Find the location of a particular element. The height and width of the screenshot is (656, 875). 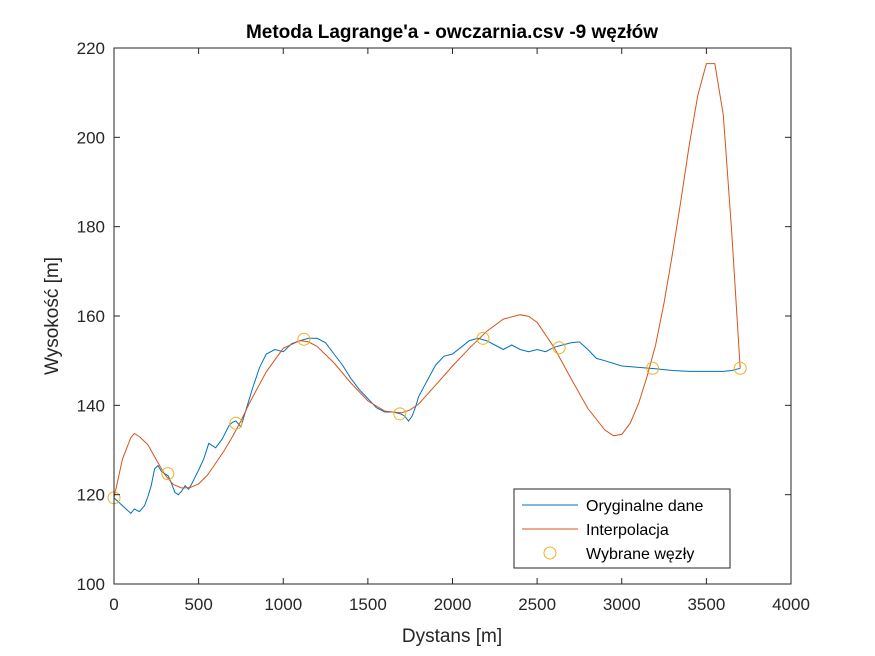

legend-label: Interpolacja is located at coordinates (627, 530).